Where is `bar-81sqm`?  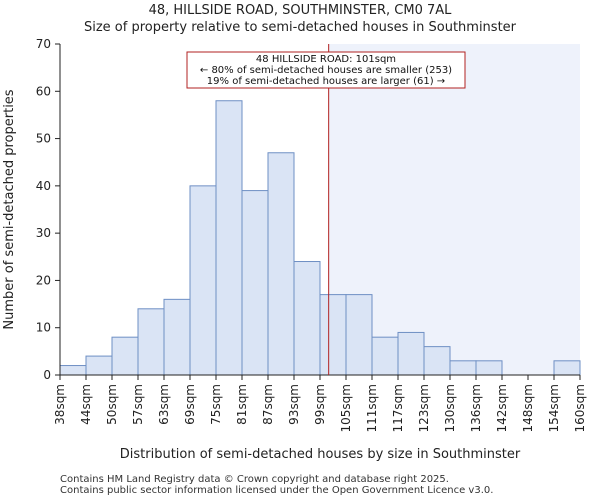 bar-81sqm is located at coordinates (255, 283).